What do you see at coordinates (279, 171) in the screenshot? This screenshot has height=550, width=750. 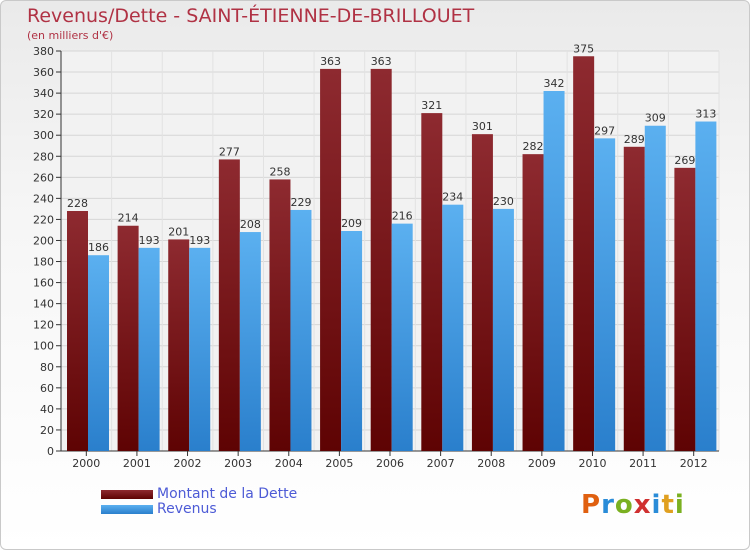 I see `data-label-debt-2004: 258` at bounding box center [279, 171].